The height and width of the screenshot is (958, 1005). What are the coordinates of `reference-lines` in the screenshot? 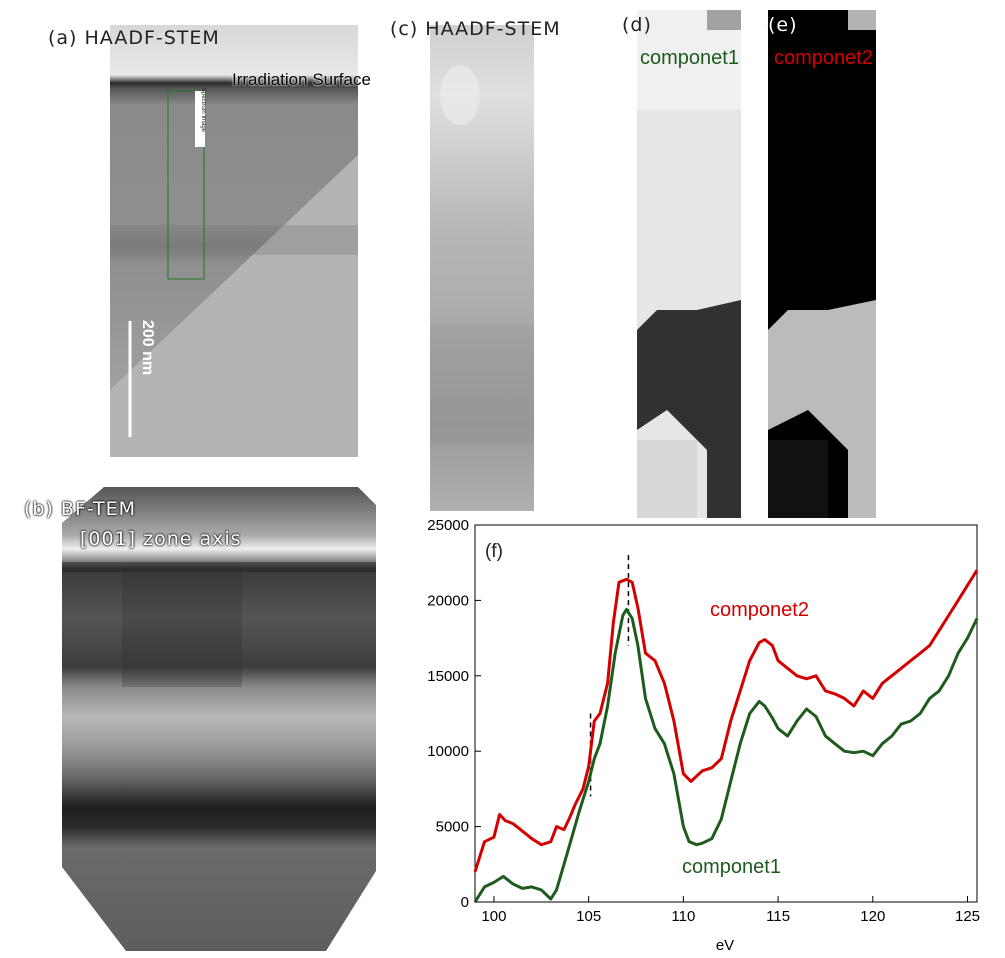 It's located at (609, 676).